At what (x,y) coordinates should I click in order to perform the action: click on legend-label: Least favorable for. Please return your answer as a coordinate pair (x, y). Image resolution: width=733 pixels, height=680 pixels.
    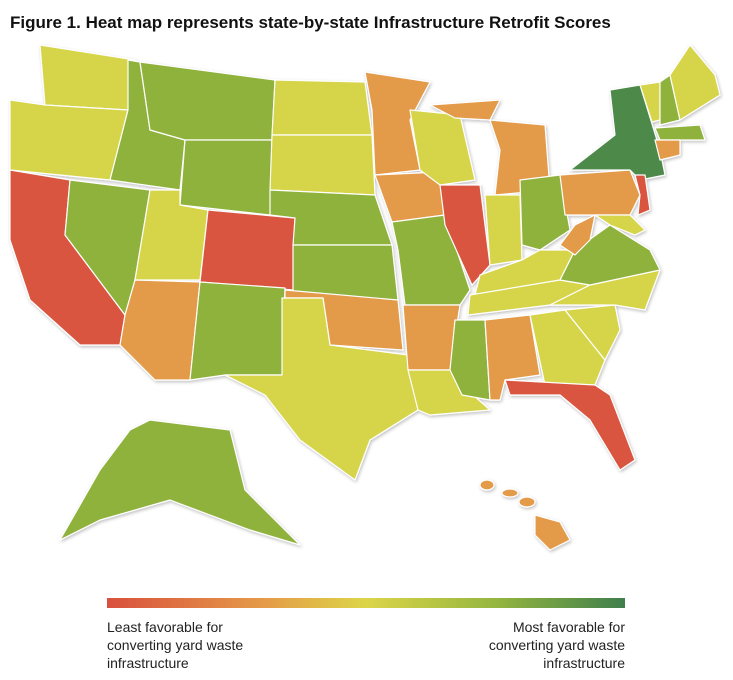
    Looking at the image, I should click on (165, 627).